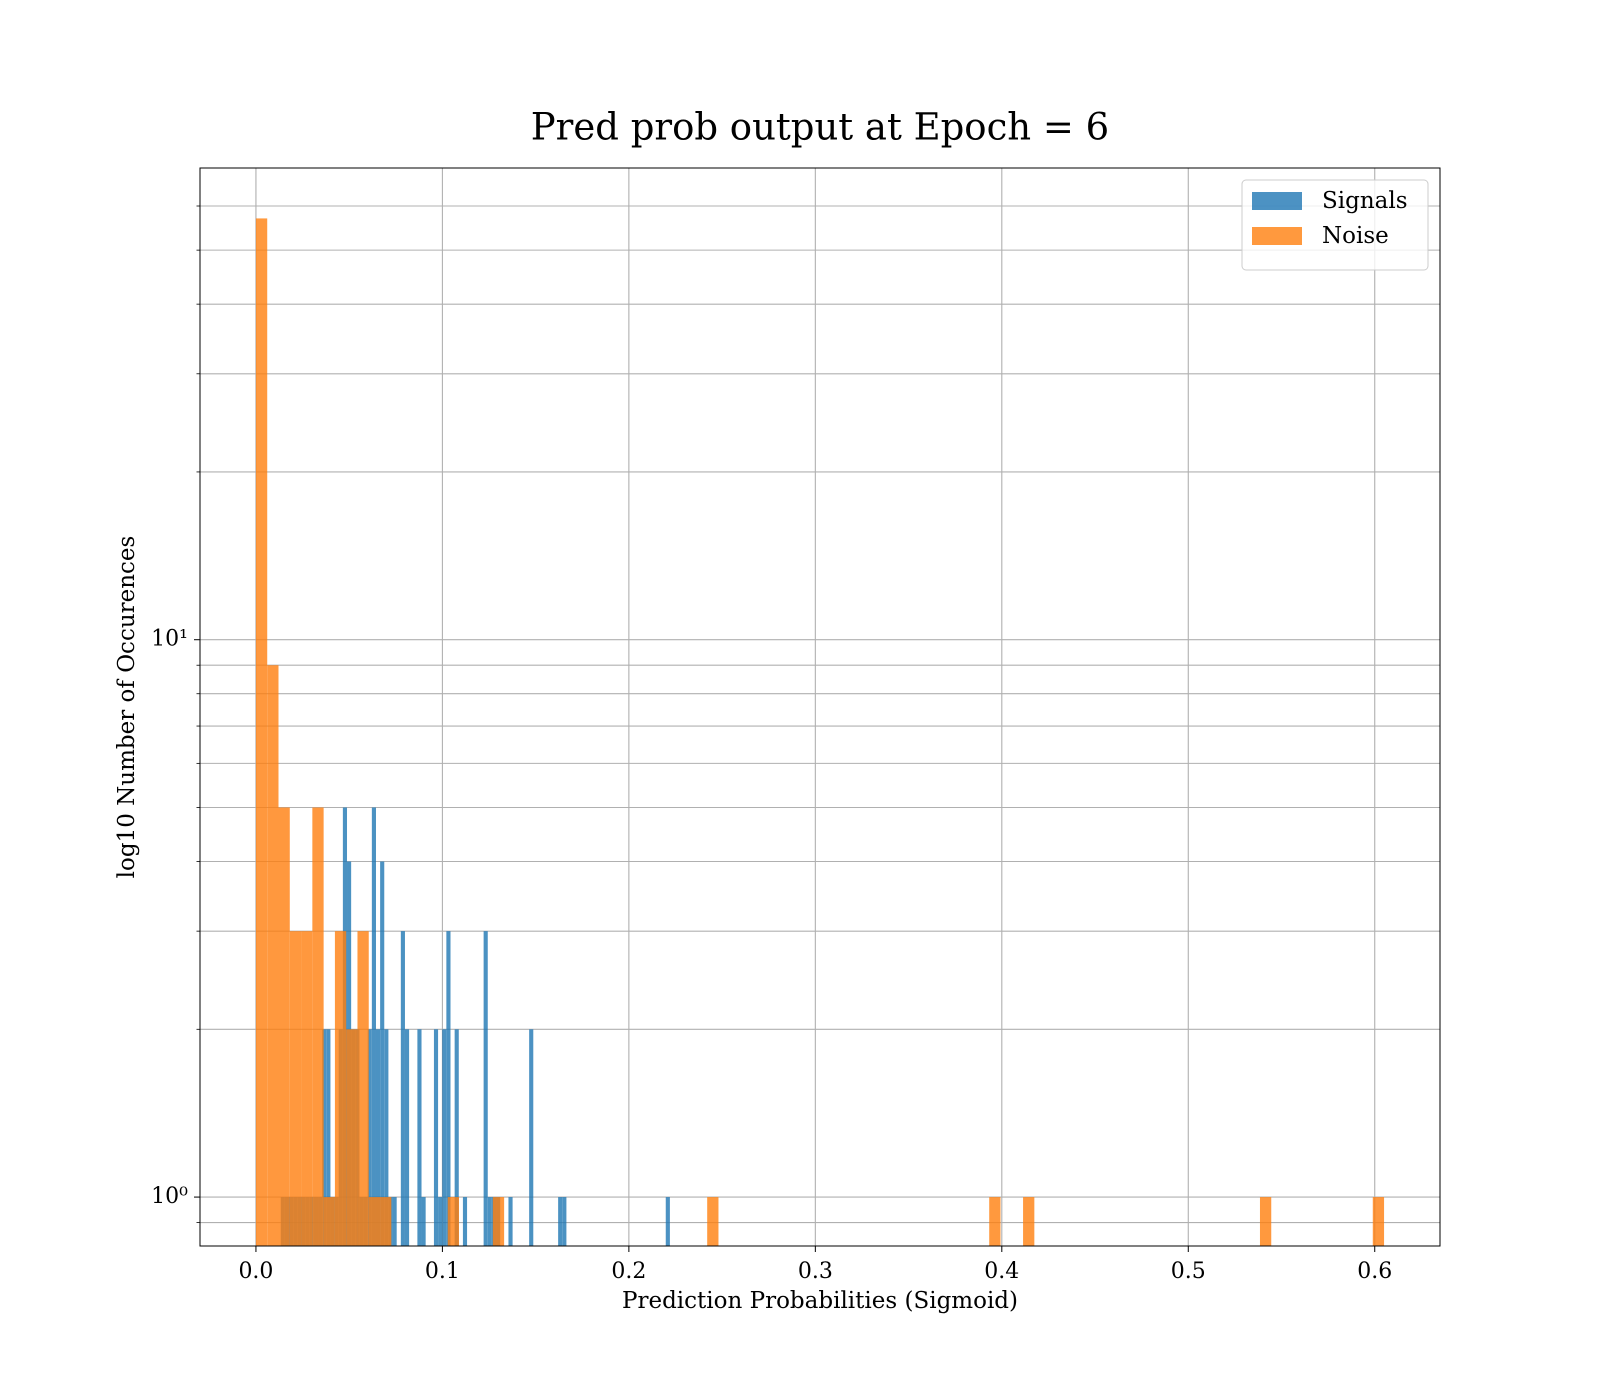  I want to click on x-tick-label: 0.3, so click(815, 1271).